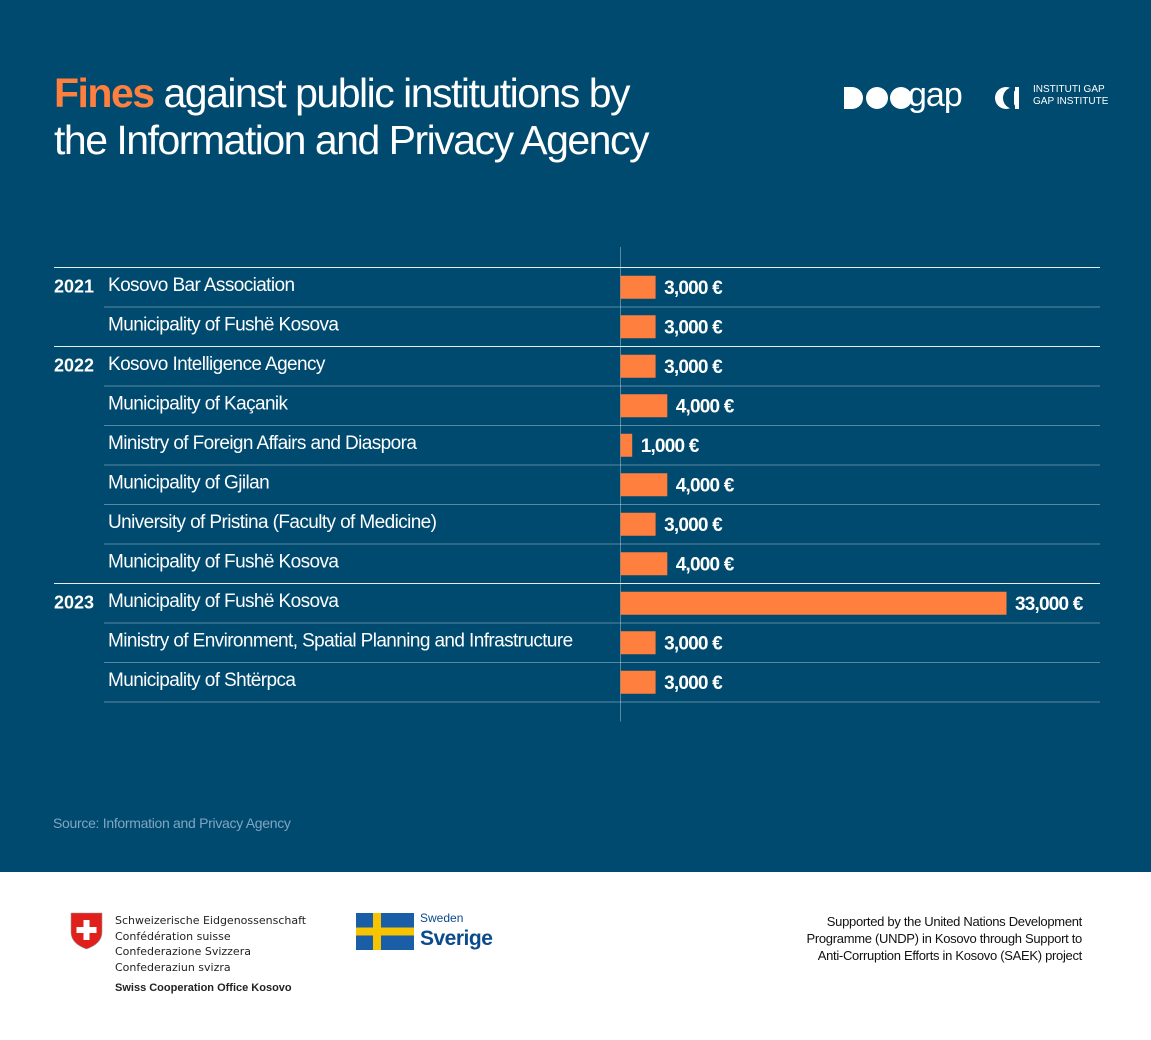  What do you see at coordinates (878, 98) in the screenshot?
I see `logo-dots-icon` at bounding box center [878, 98].